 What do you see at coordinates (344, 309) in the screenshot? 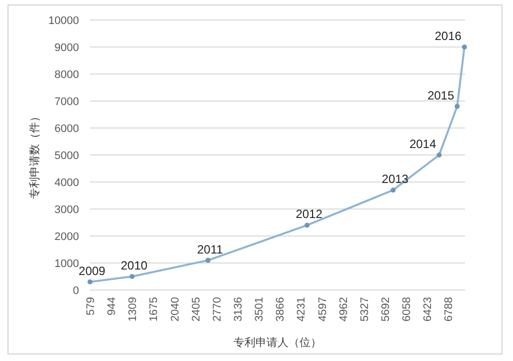
I see `x-tick-label: 4962` at bounding box center [344, 309].